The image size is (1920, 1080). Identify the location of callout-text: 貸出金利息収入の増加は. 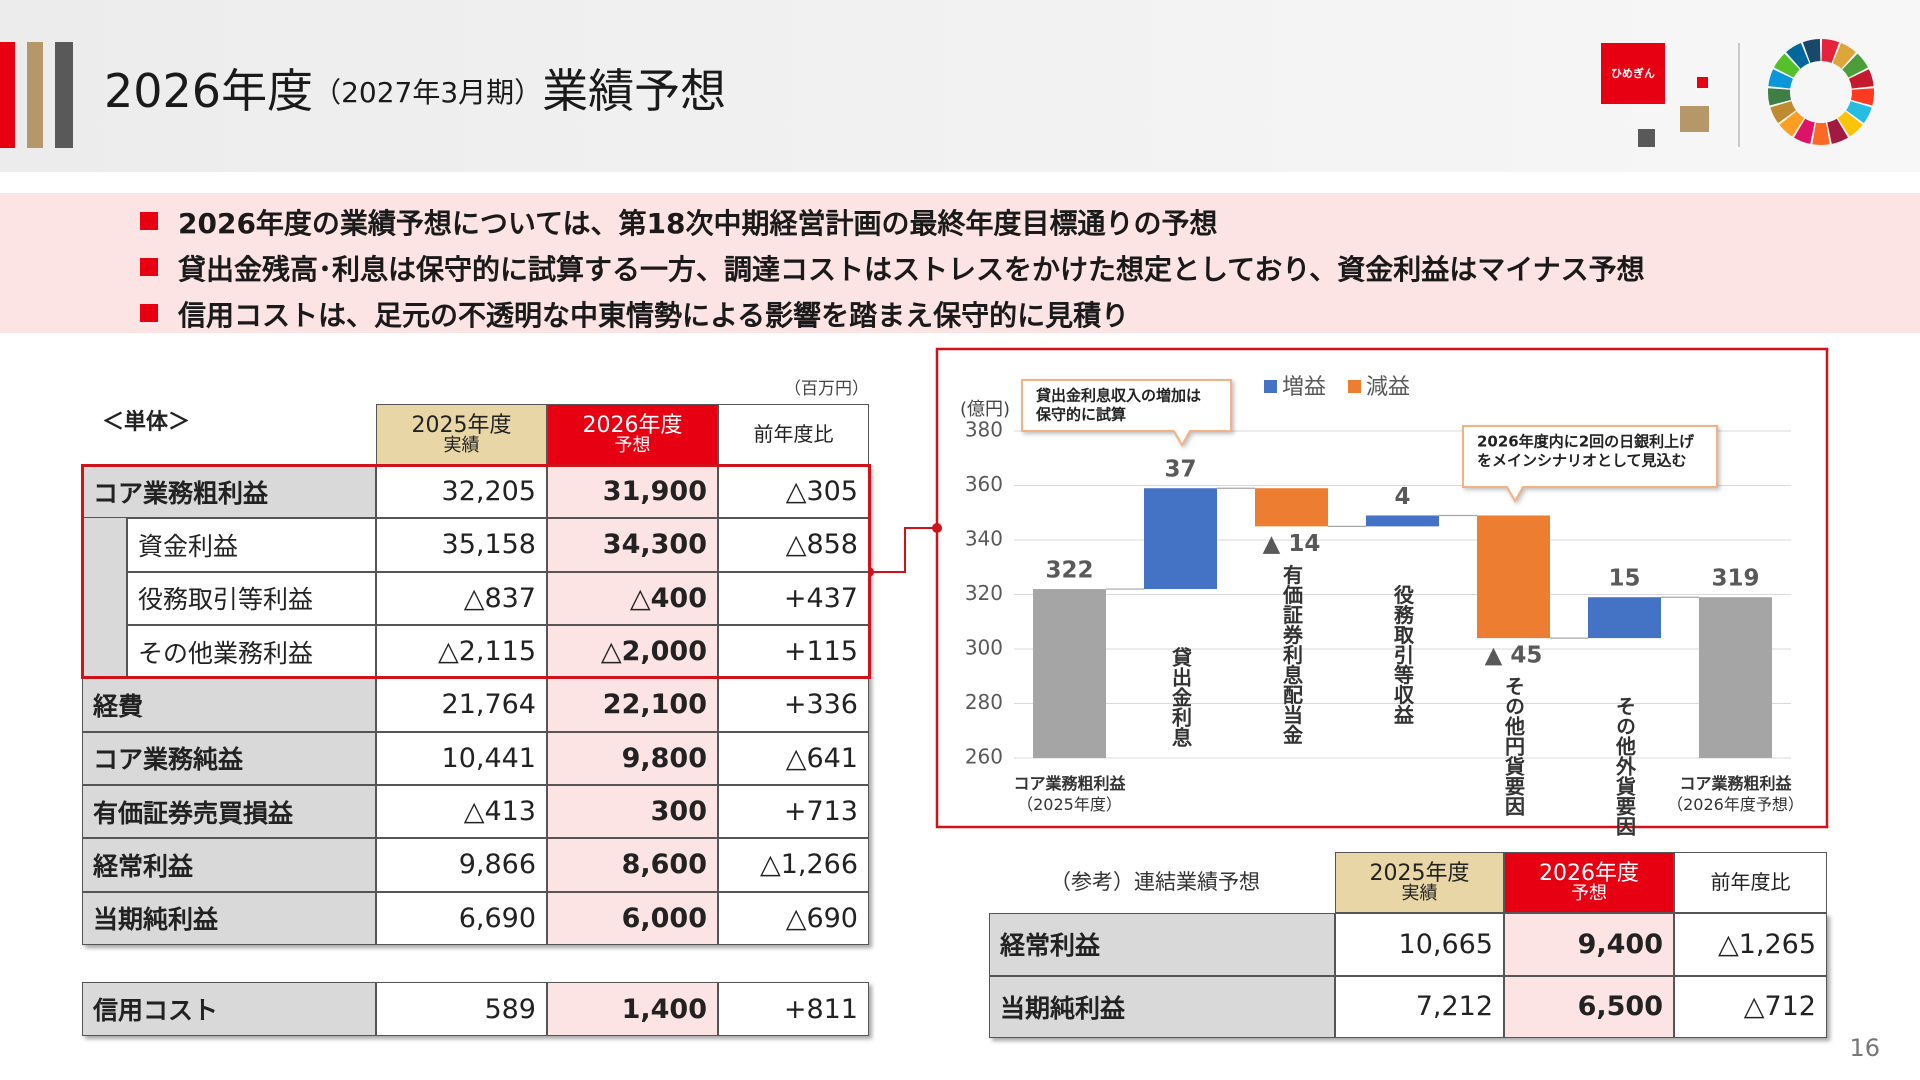
(1118, 396).